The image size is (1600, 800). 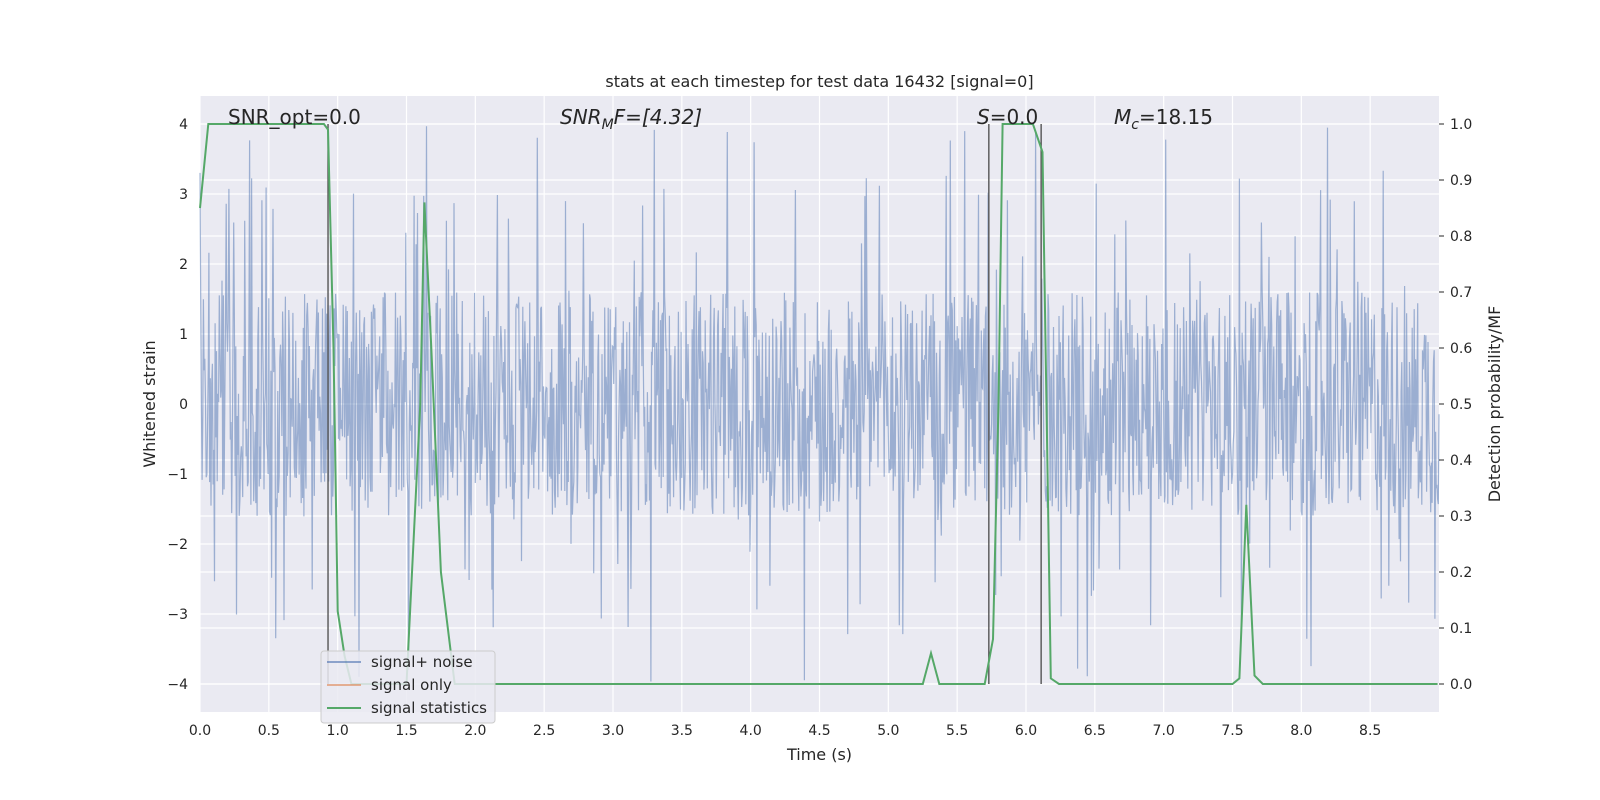 I want to click on y-left-ticks: 4 3 2 1 0 −1 −2 −3 −4, so click(x=177, y=405).